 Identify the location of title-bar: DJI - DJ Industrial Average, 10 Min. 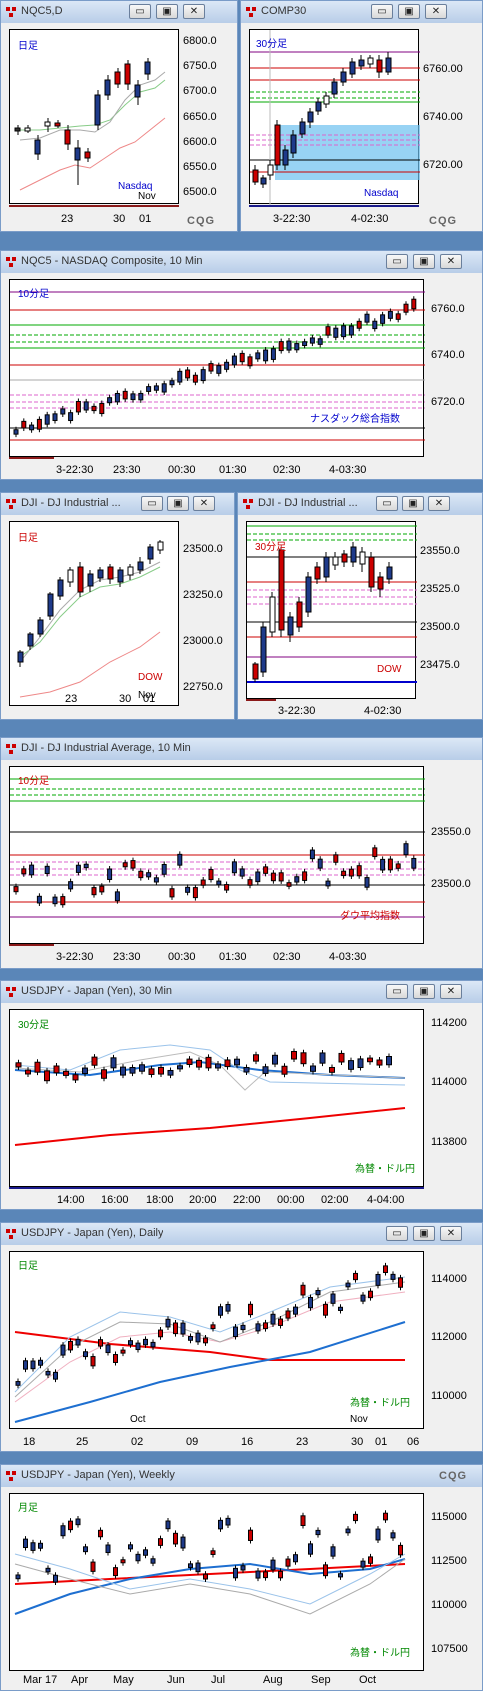
(241, 749).